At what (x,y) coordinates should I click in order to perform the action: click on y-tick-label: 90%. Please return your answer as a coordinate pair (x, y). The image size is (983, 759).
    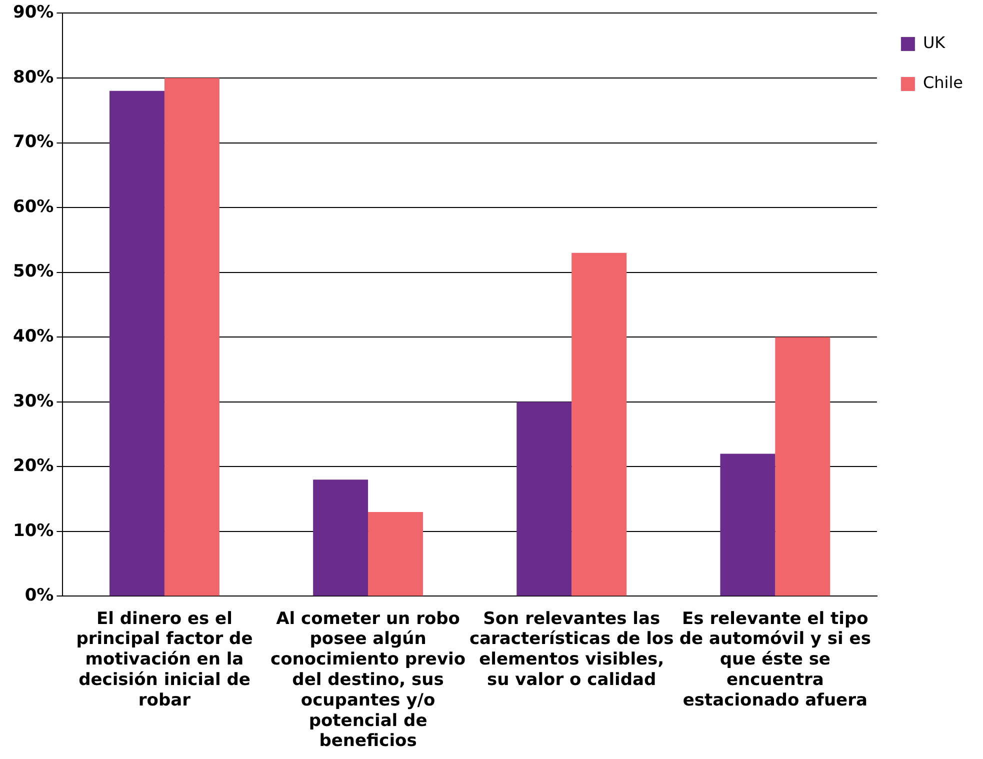
    Looking at the image, I should click on (33, 12).